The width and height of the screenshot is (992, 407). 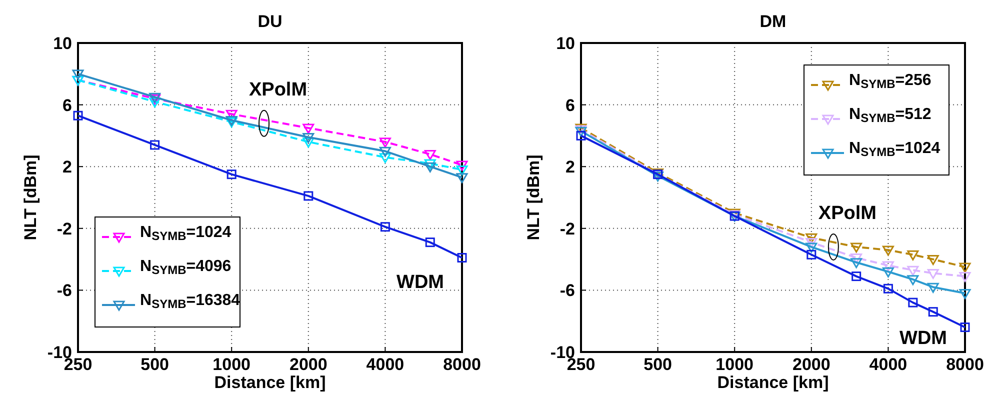 I want to click on chart-title: DM, so click(x=773, y=21).